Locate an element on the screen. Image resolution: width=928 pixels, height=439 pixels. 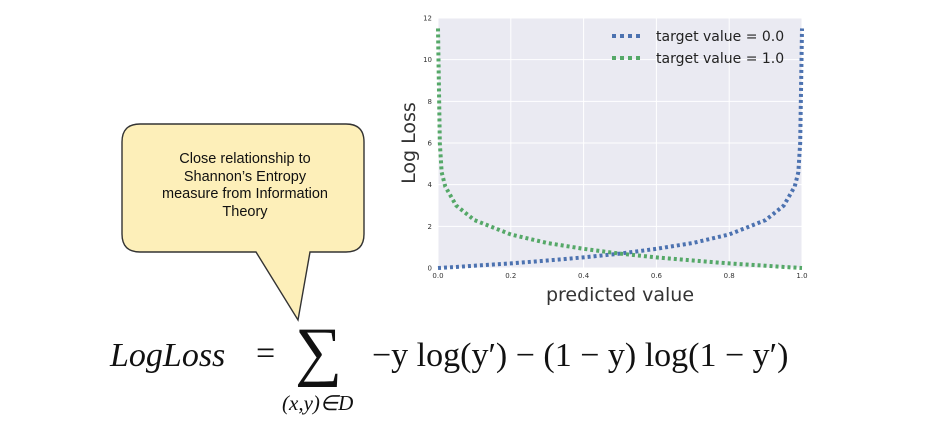
y-tick-label: 2 is located at coordinates (430, 227).